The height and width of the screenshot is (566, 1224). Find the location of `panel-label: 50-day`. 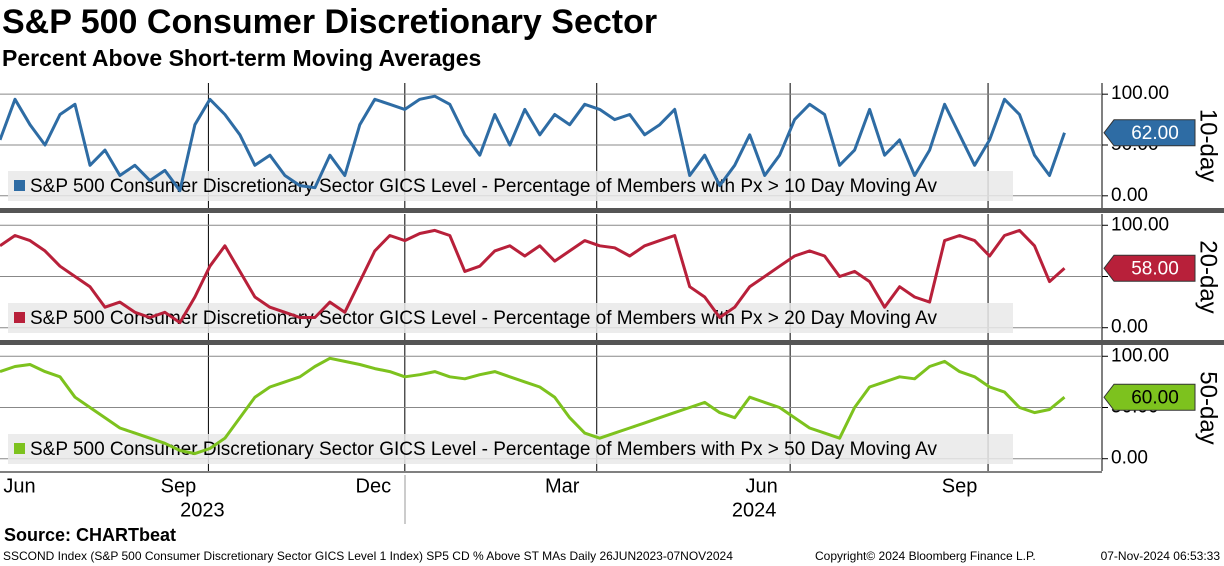

panel-label: 50-day is located at coordinates (1208, 407).